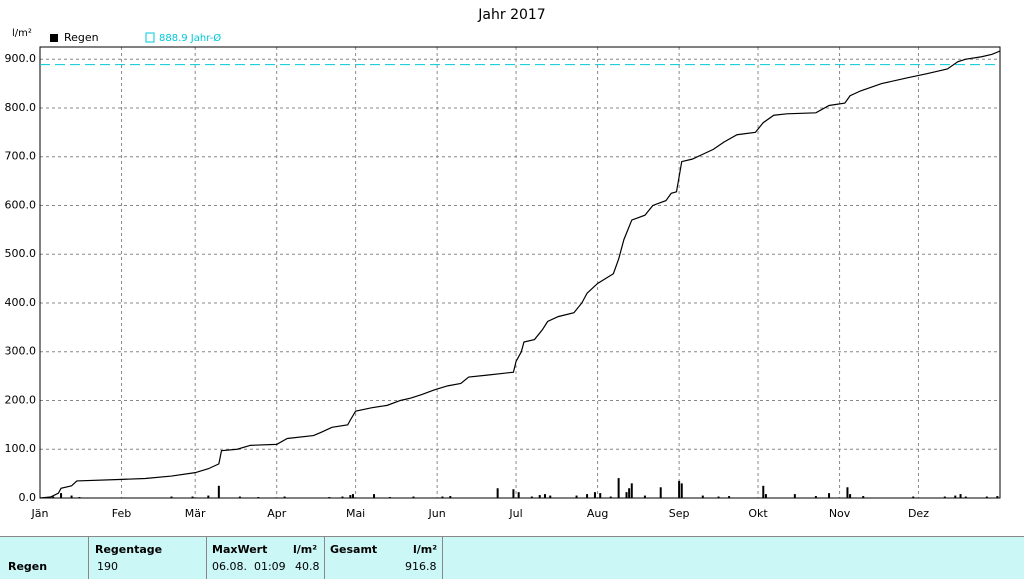 The width and height of the screenshot is (1024, 579). I want to click on table-cell: 06.08. 01:09, so click(249, 566).